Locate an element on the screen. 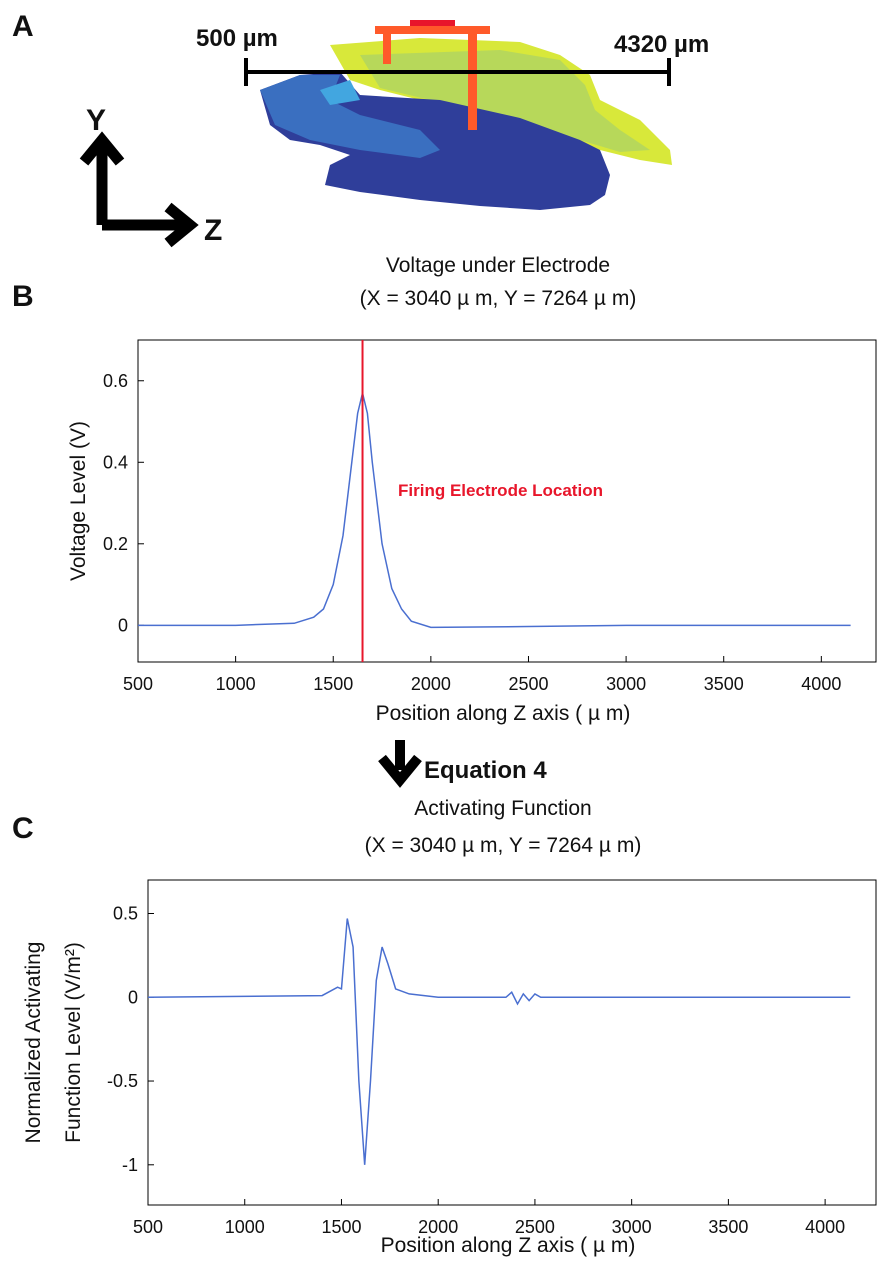  tissue-map is located at coordinates (466, 115).